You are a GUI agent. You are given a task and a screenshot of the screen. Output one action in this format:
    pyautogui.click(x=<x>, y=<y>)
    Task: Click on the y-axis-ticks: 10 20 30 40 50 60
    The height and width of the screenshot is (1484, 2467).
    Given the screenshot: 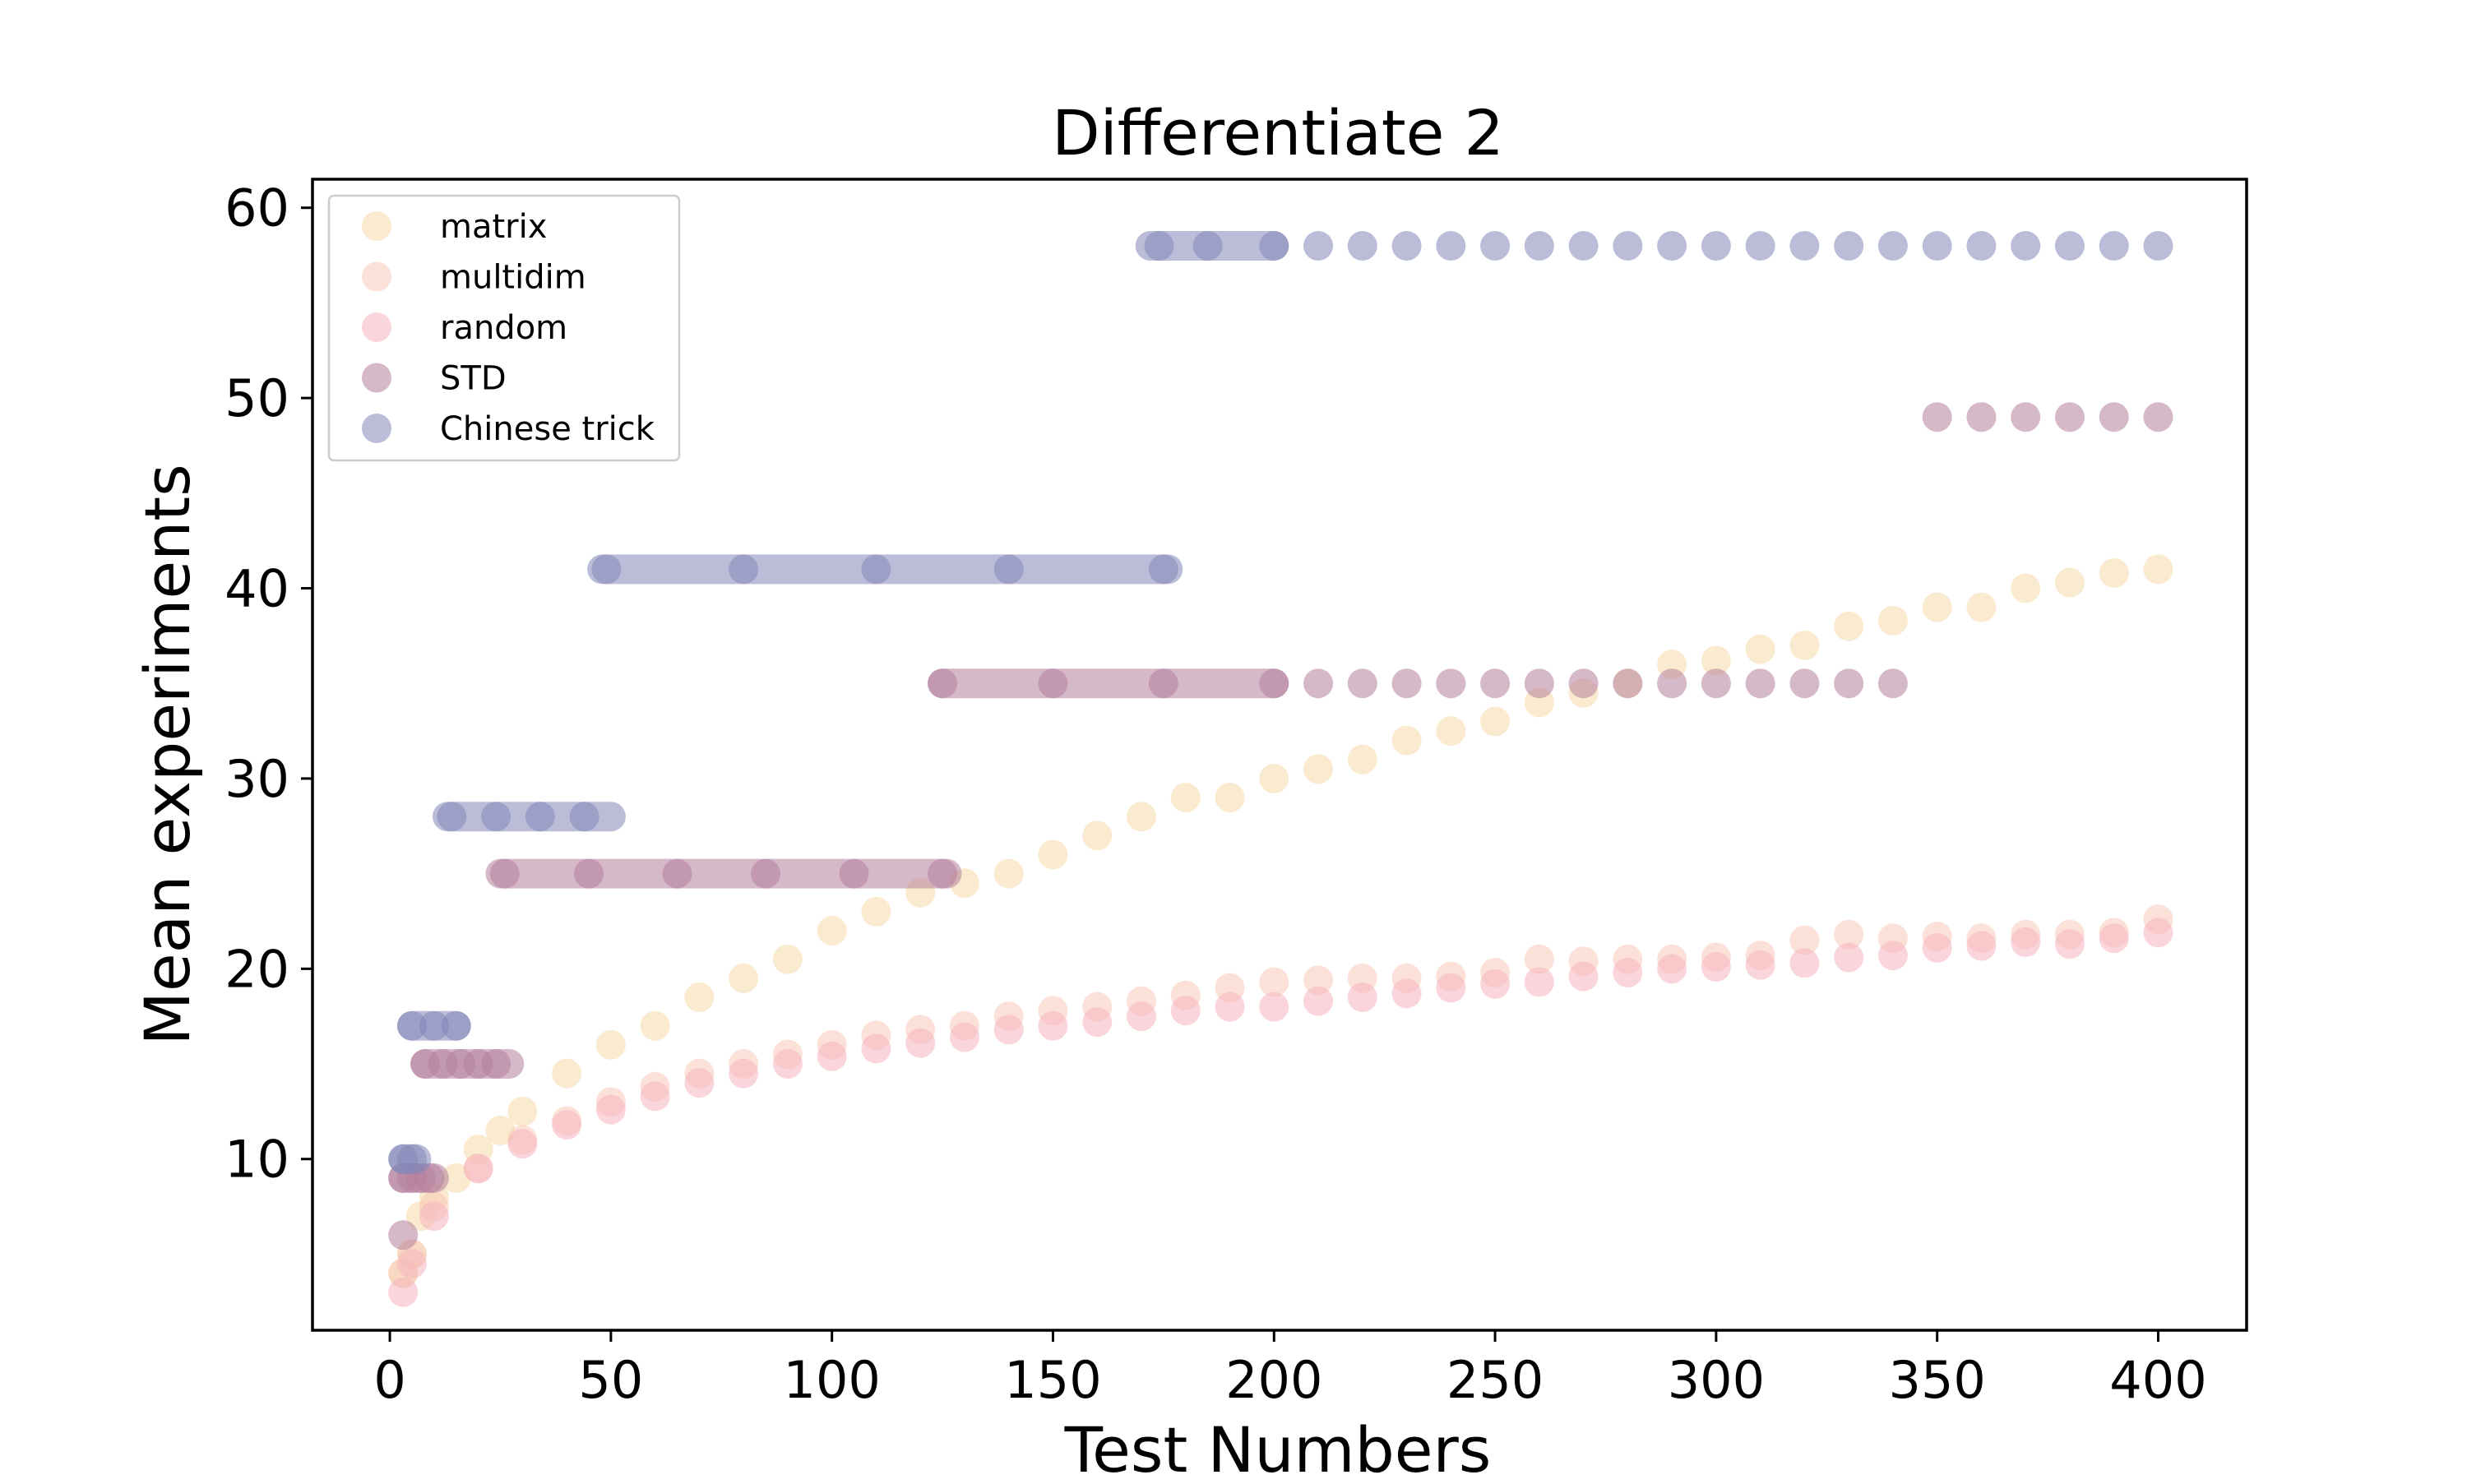 What is the action you would take?
    pyautogui.click(x=268, y=684)
    